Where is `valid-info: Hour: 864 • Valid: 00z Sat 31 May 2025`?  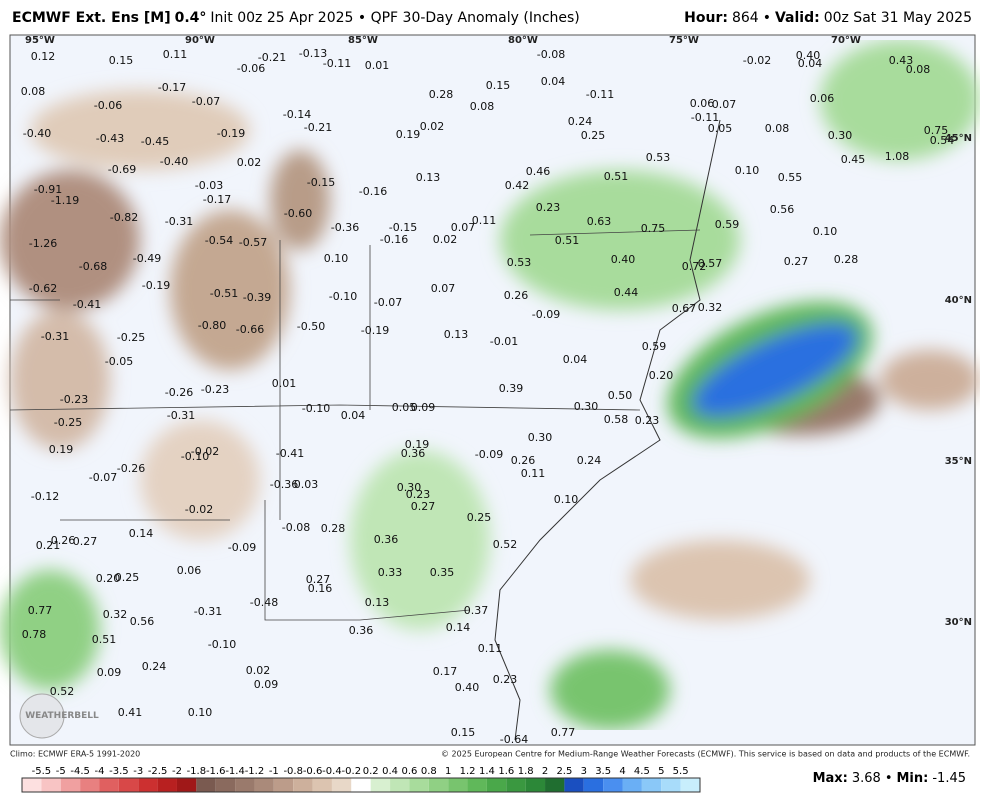 valid-info: Hour: 864 • Valid: 00z Sat 31 May 2025 is located at coordinates (828, 18).